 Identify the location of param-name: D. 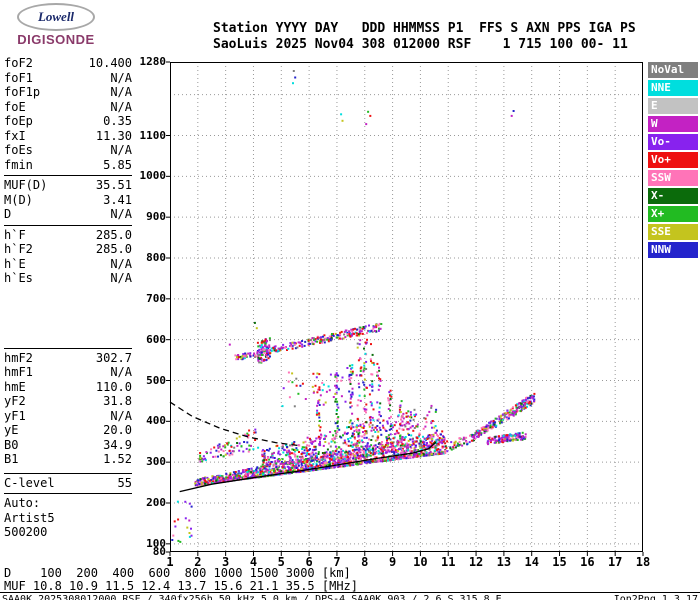
(8, 214).